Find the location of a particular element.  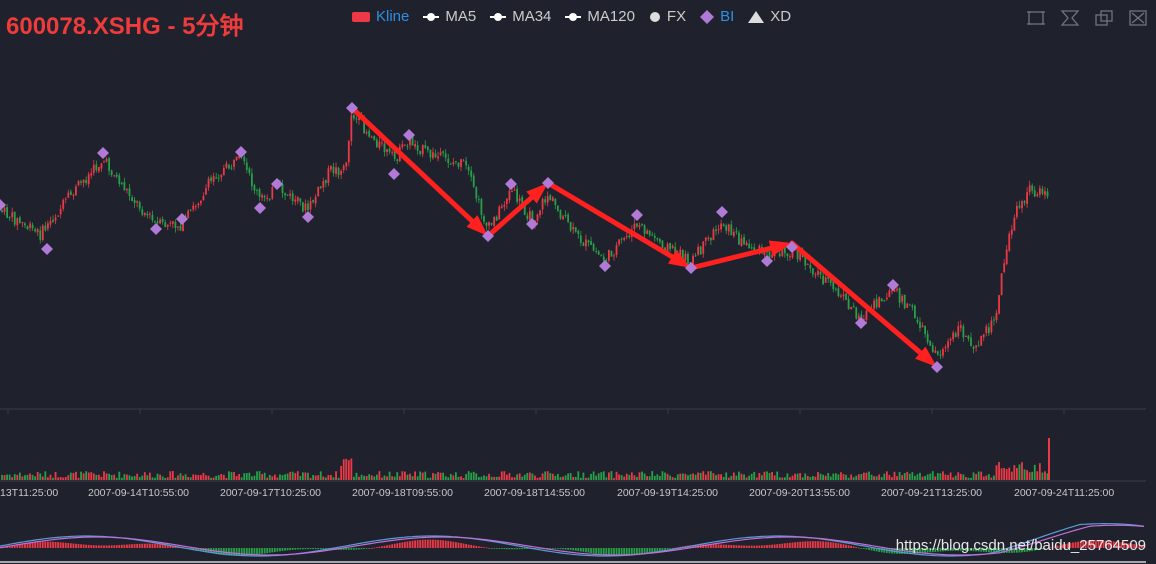

legend-item-ma5: MA5 is located at coordinates (449, 16).